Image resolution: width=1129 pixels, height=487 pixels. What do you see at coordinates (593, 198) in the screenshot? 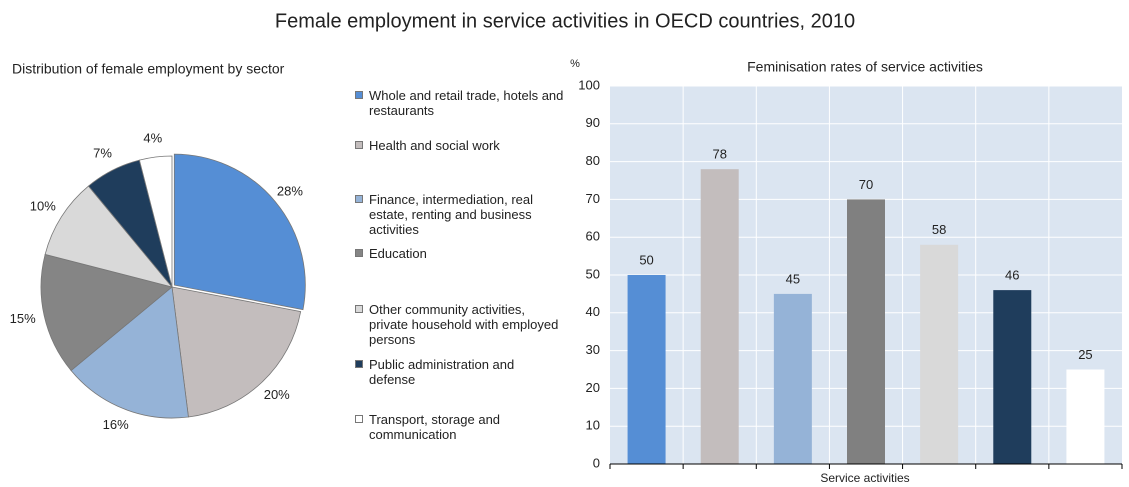
I see `y-tick-label: 70` at bounding box center [593, 198].